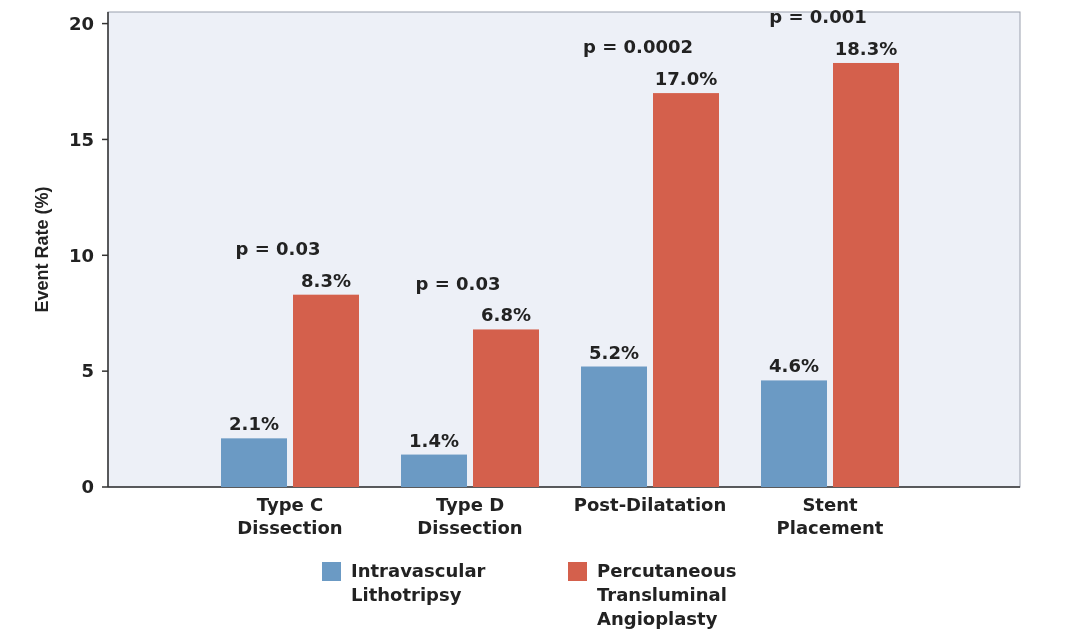  I want to click on text: 2.1%, so click(254, 424).